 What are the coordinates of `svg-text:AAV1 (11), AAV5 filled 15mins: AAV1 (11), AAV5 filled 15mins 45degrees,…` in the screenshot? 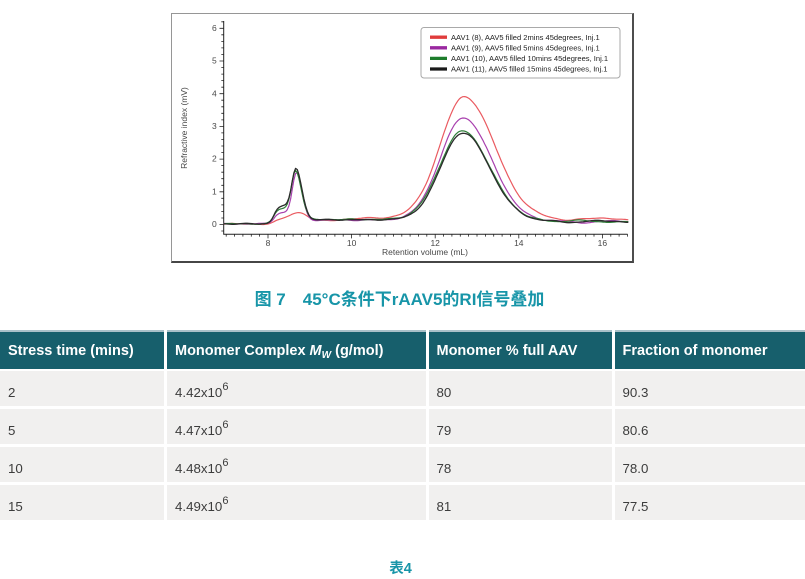 It's located at (529, 69).